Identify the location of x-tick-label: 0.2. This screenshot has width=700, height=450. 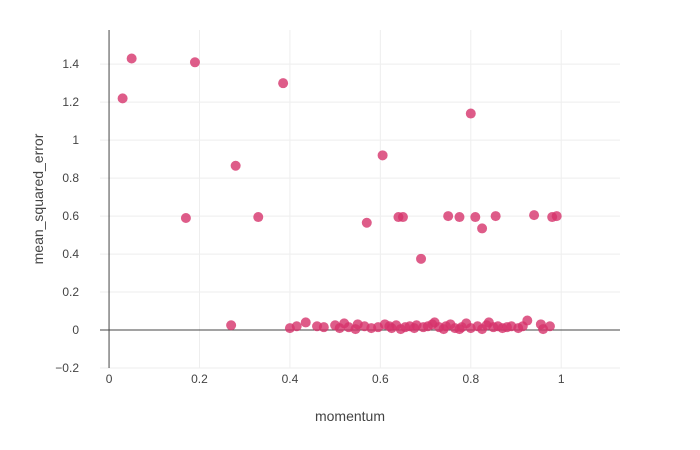
(199, 379).